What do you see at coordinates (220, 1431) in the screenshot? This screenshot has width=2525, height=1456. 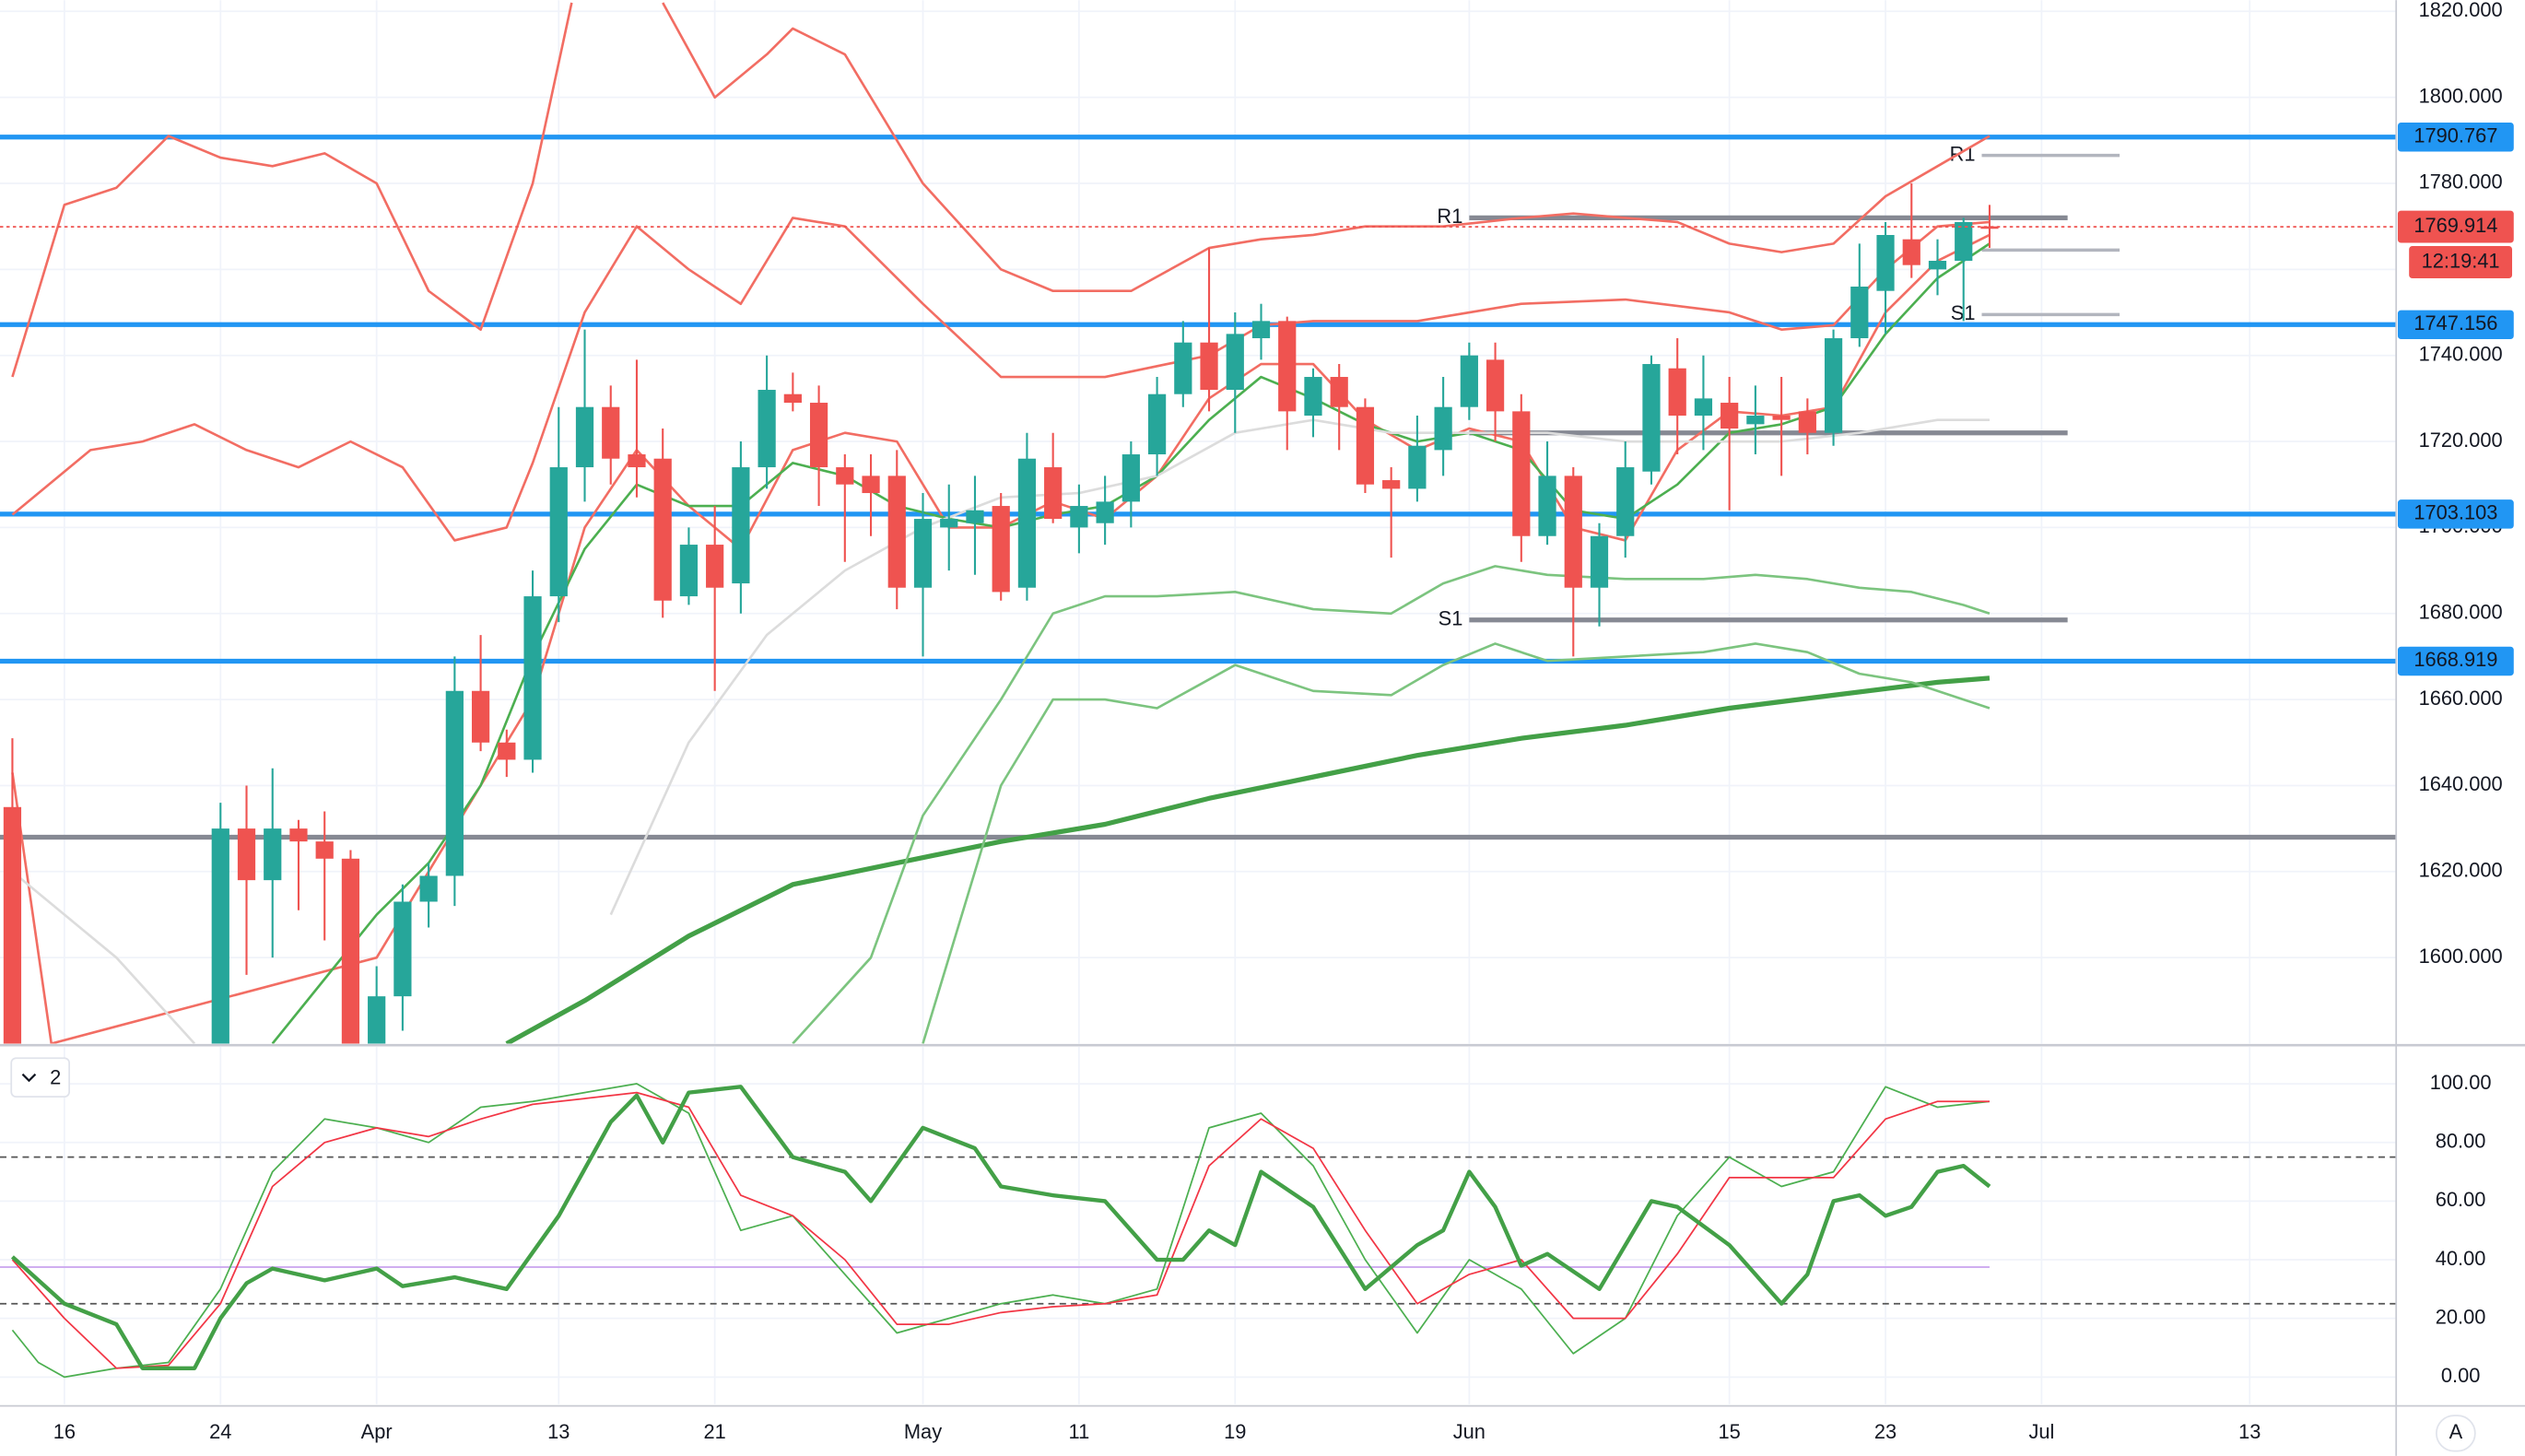 I see `x-tick-label: 24` at bounding box center [220, 1431].